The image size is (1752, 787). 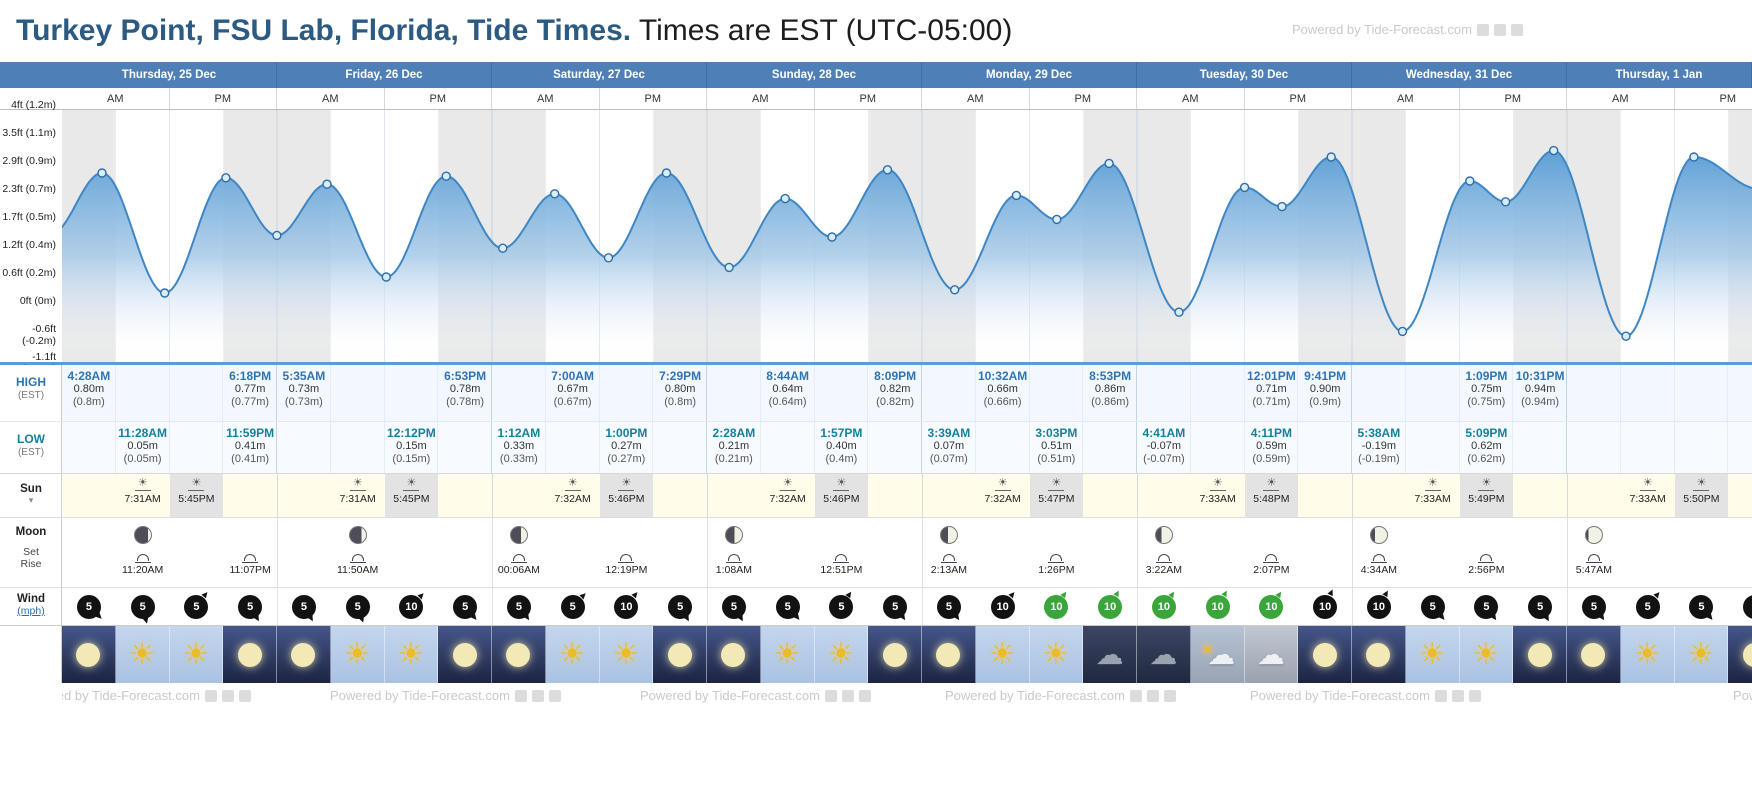 What do you see at coordinates (89, 389) in the screenshot?
I see `high-tide-height: 0.80m` at bounding box center [89, 389].